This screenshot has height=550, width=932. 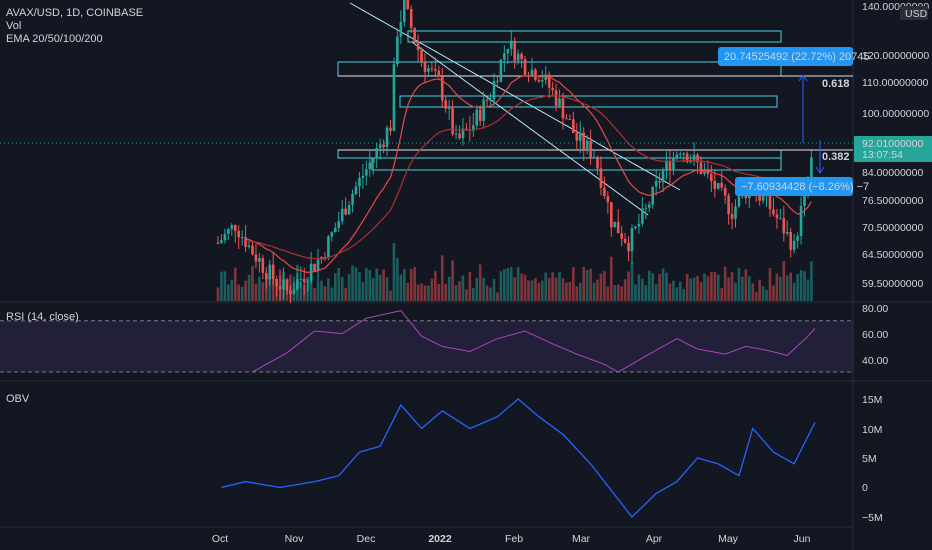 I want to click on fib-label-618: 0.618, so click(x=836, y=84).